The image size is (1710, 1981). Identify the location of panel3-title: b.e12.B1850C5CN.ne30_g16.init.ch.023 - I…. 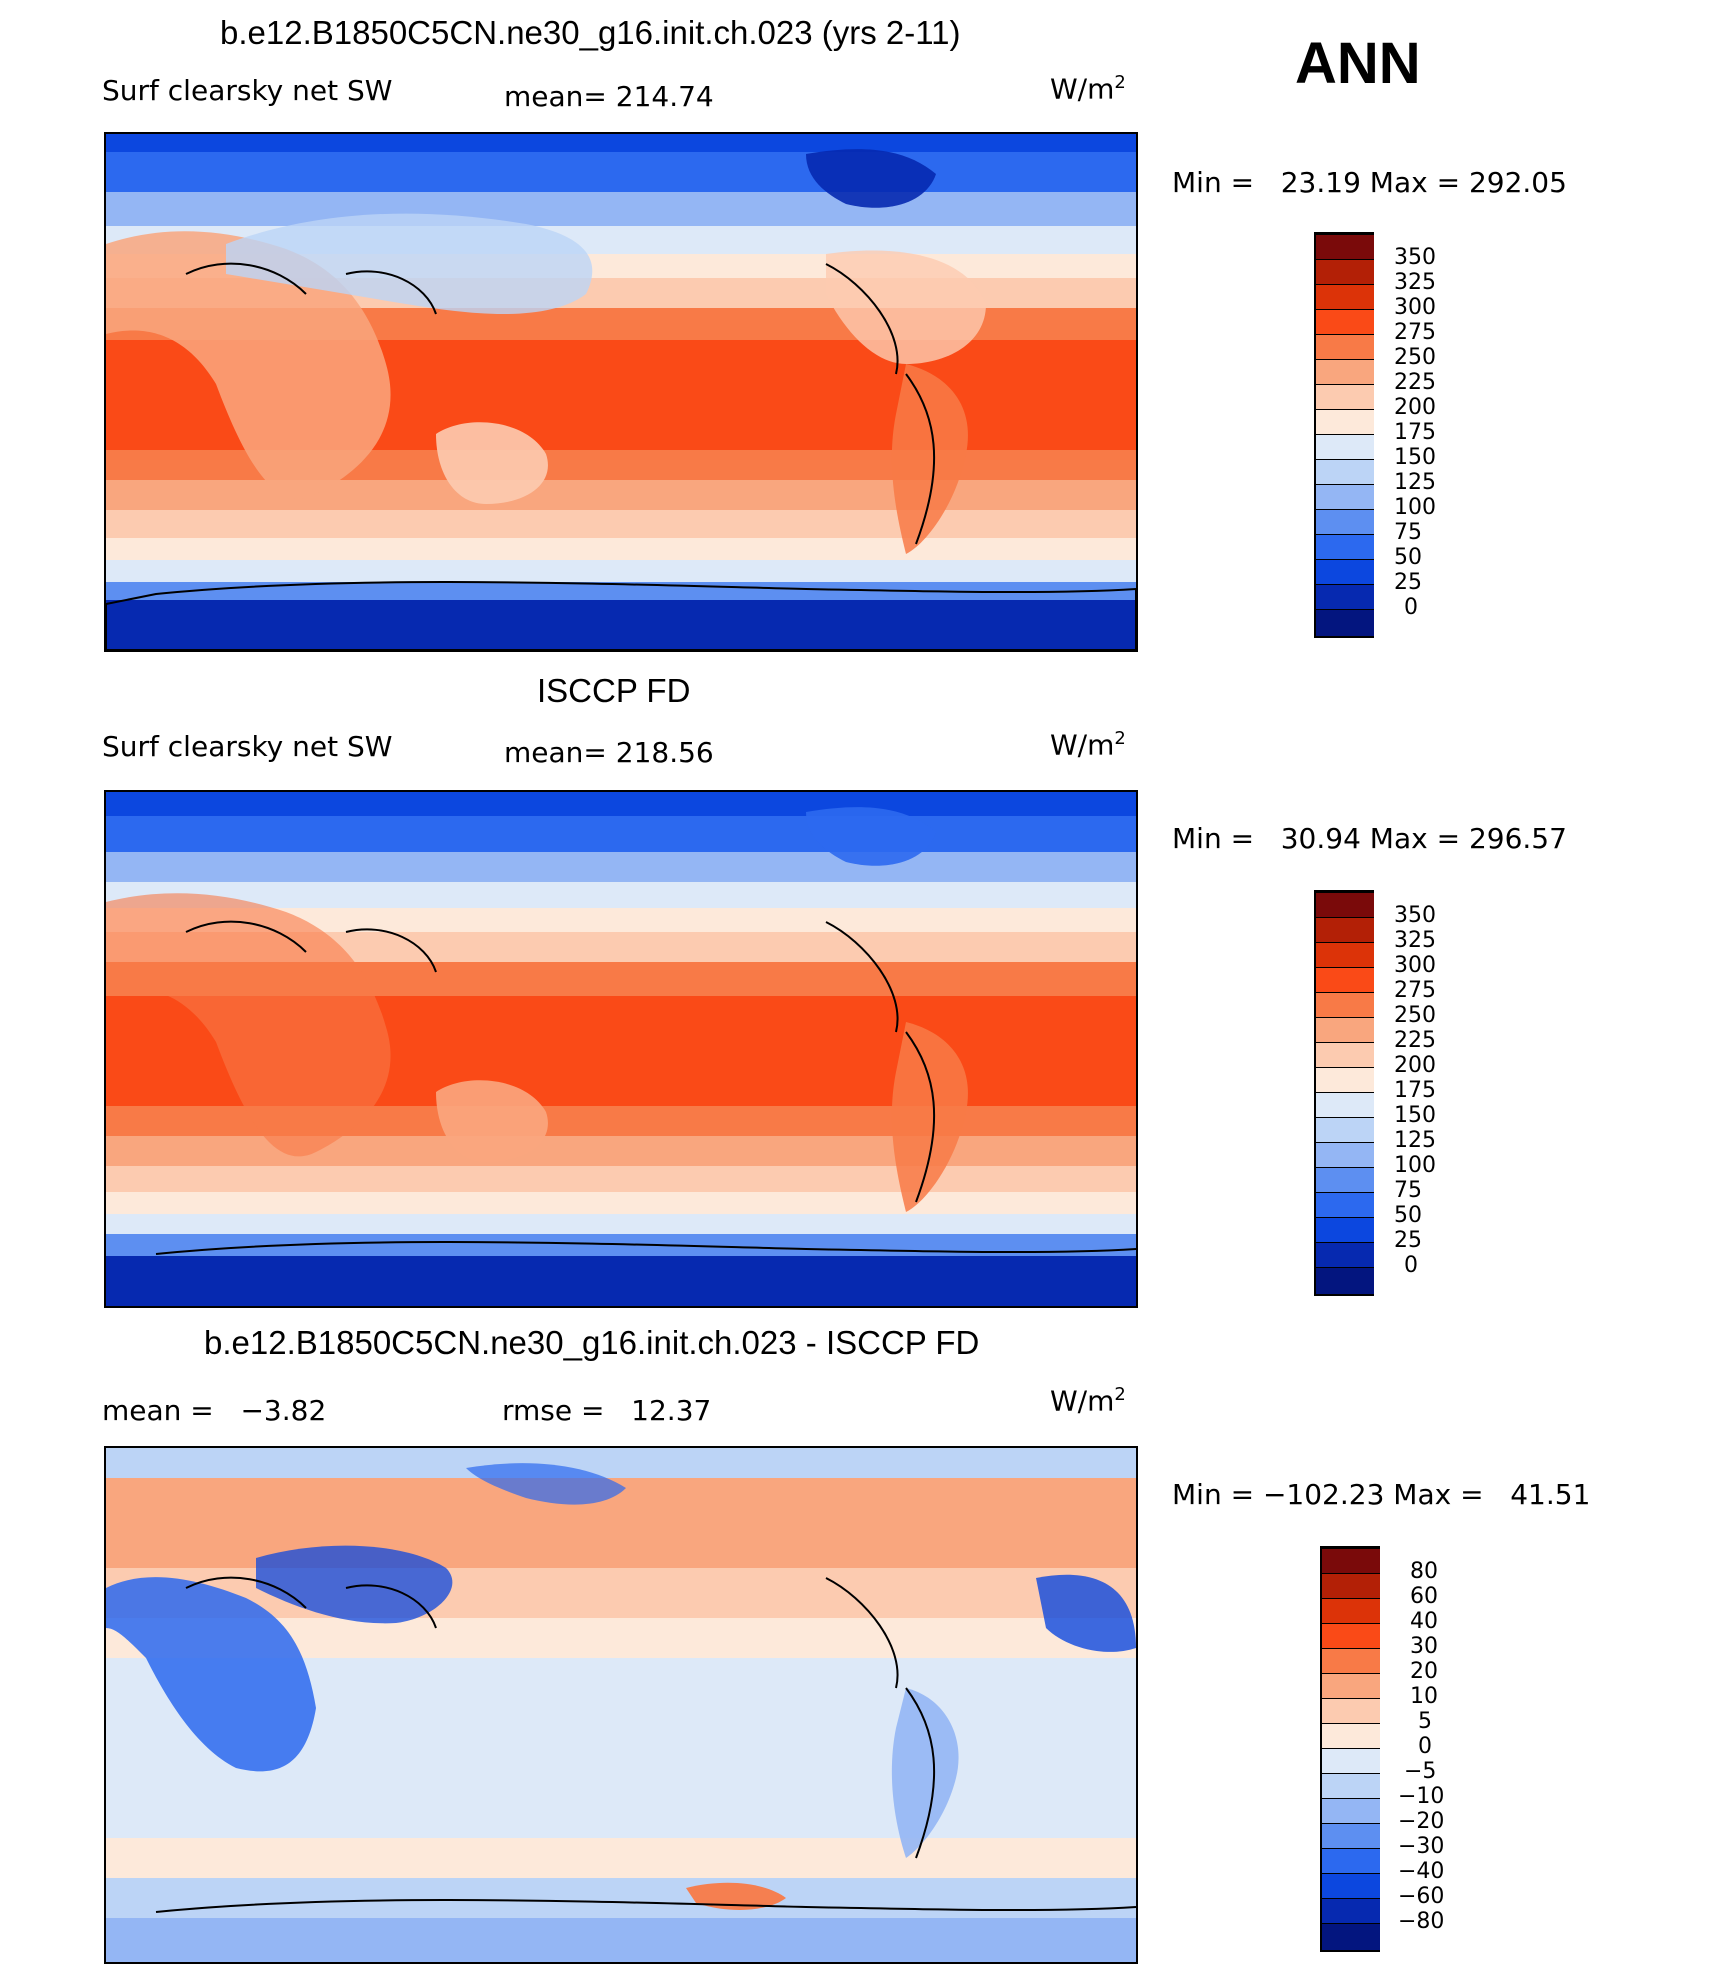
(592, 1342).